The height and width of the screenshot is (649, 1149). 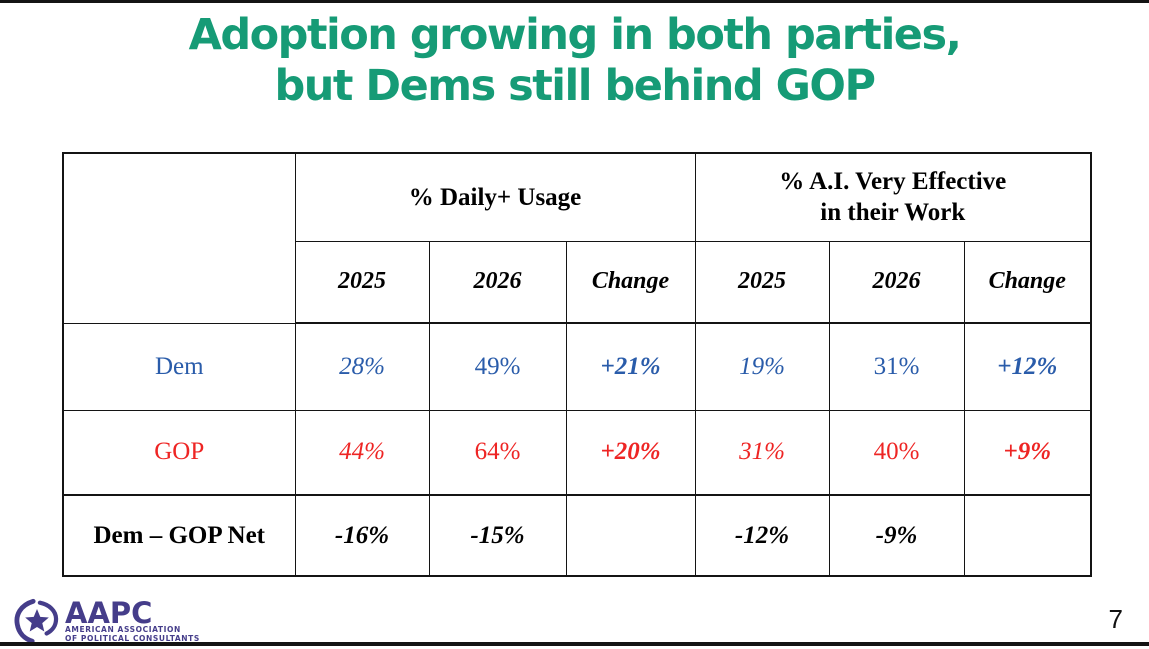 What do you see at coordinates (896, 535) in the screenshot?
I see `net-effective-2026: -9%` at bounding box center [896, 535].